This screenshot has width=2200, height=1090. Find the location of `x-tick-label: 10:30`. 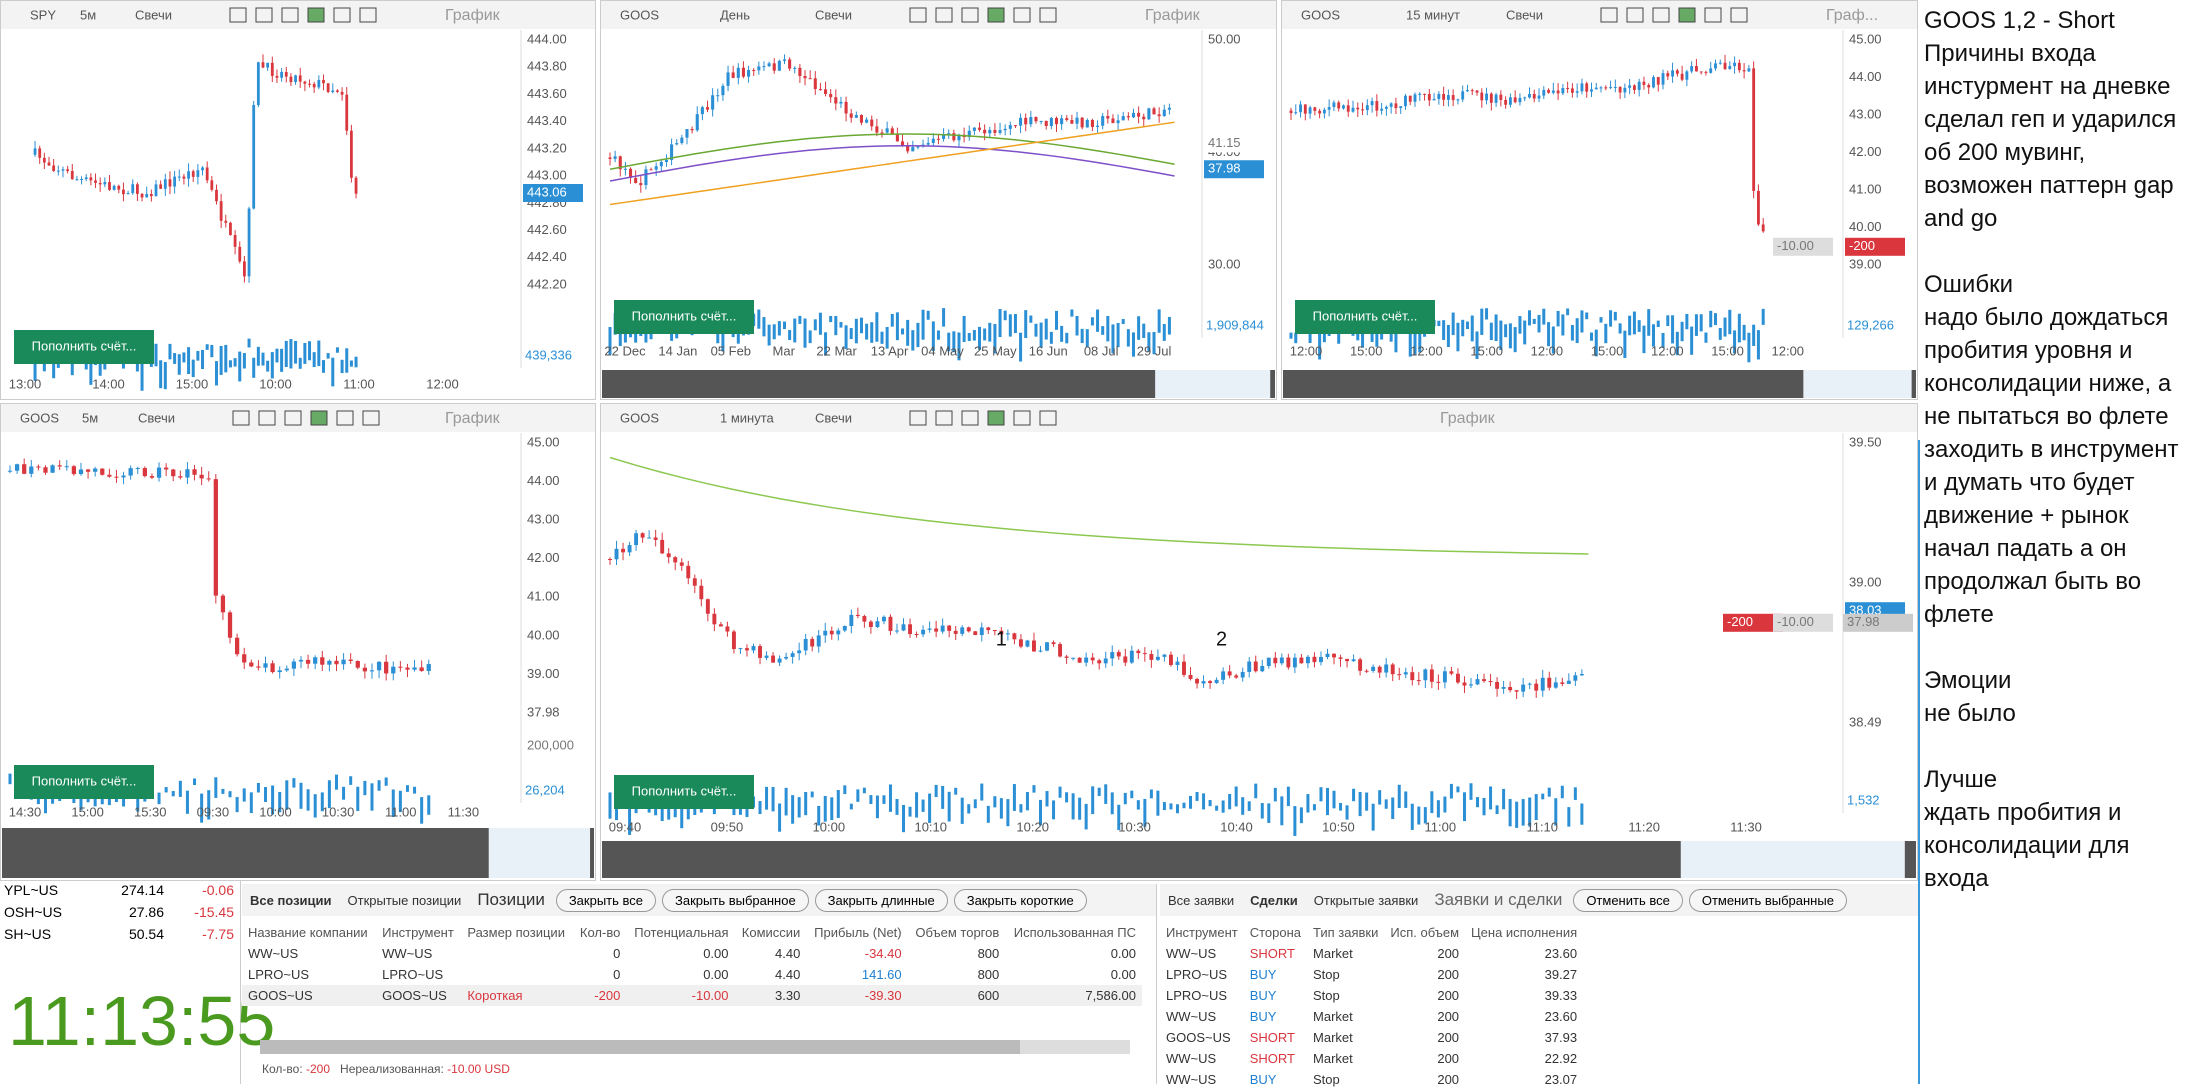

x-tick-label: 10:30 is located at coordinates (338, 811).